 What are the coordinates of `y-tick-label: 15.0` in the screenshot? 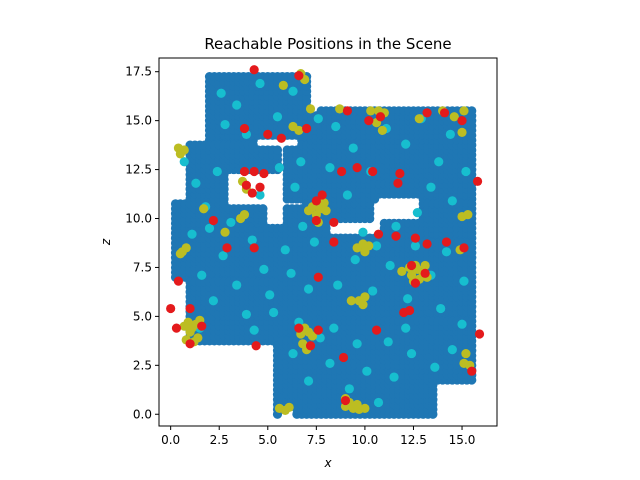 It's located at (138, 121).